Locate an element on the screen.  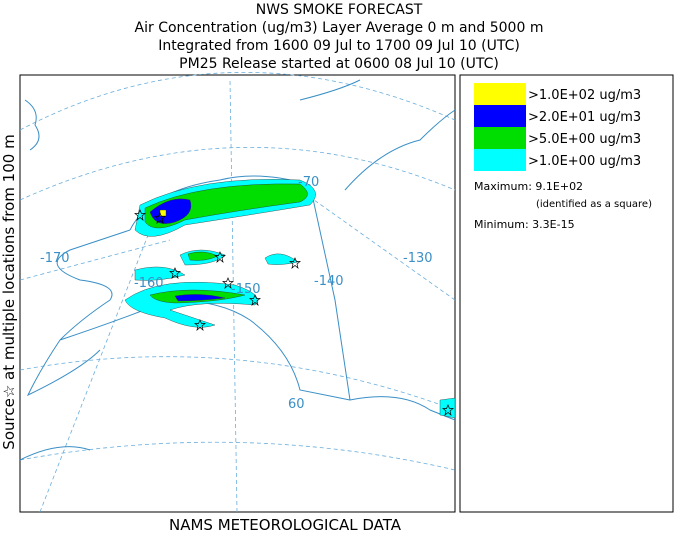
legend-maximum-note: (identified as a square) is located at coordinates (594, 204).